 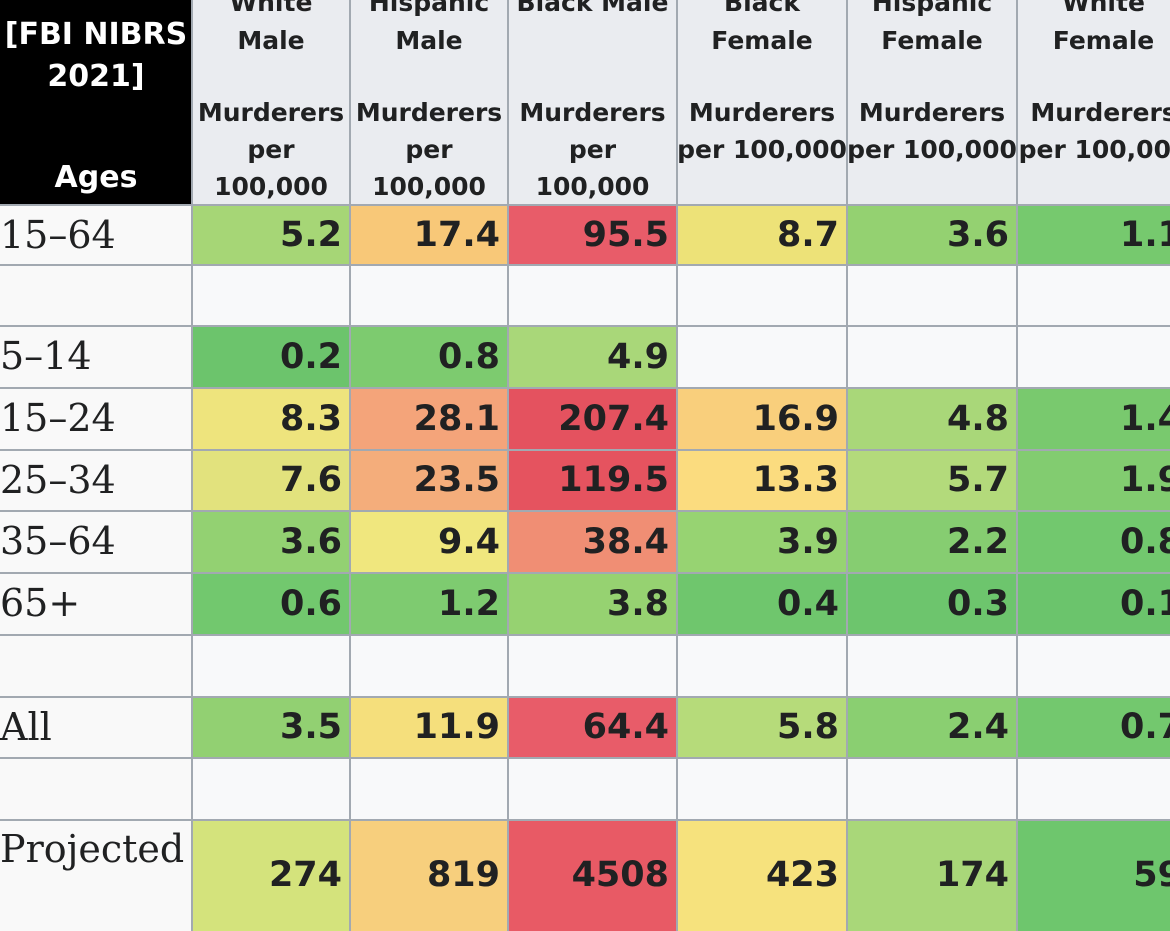 I want to click on table-cell: 0.8, so click(x=1093, y=542).